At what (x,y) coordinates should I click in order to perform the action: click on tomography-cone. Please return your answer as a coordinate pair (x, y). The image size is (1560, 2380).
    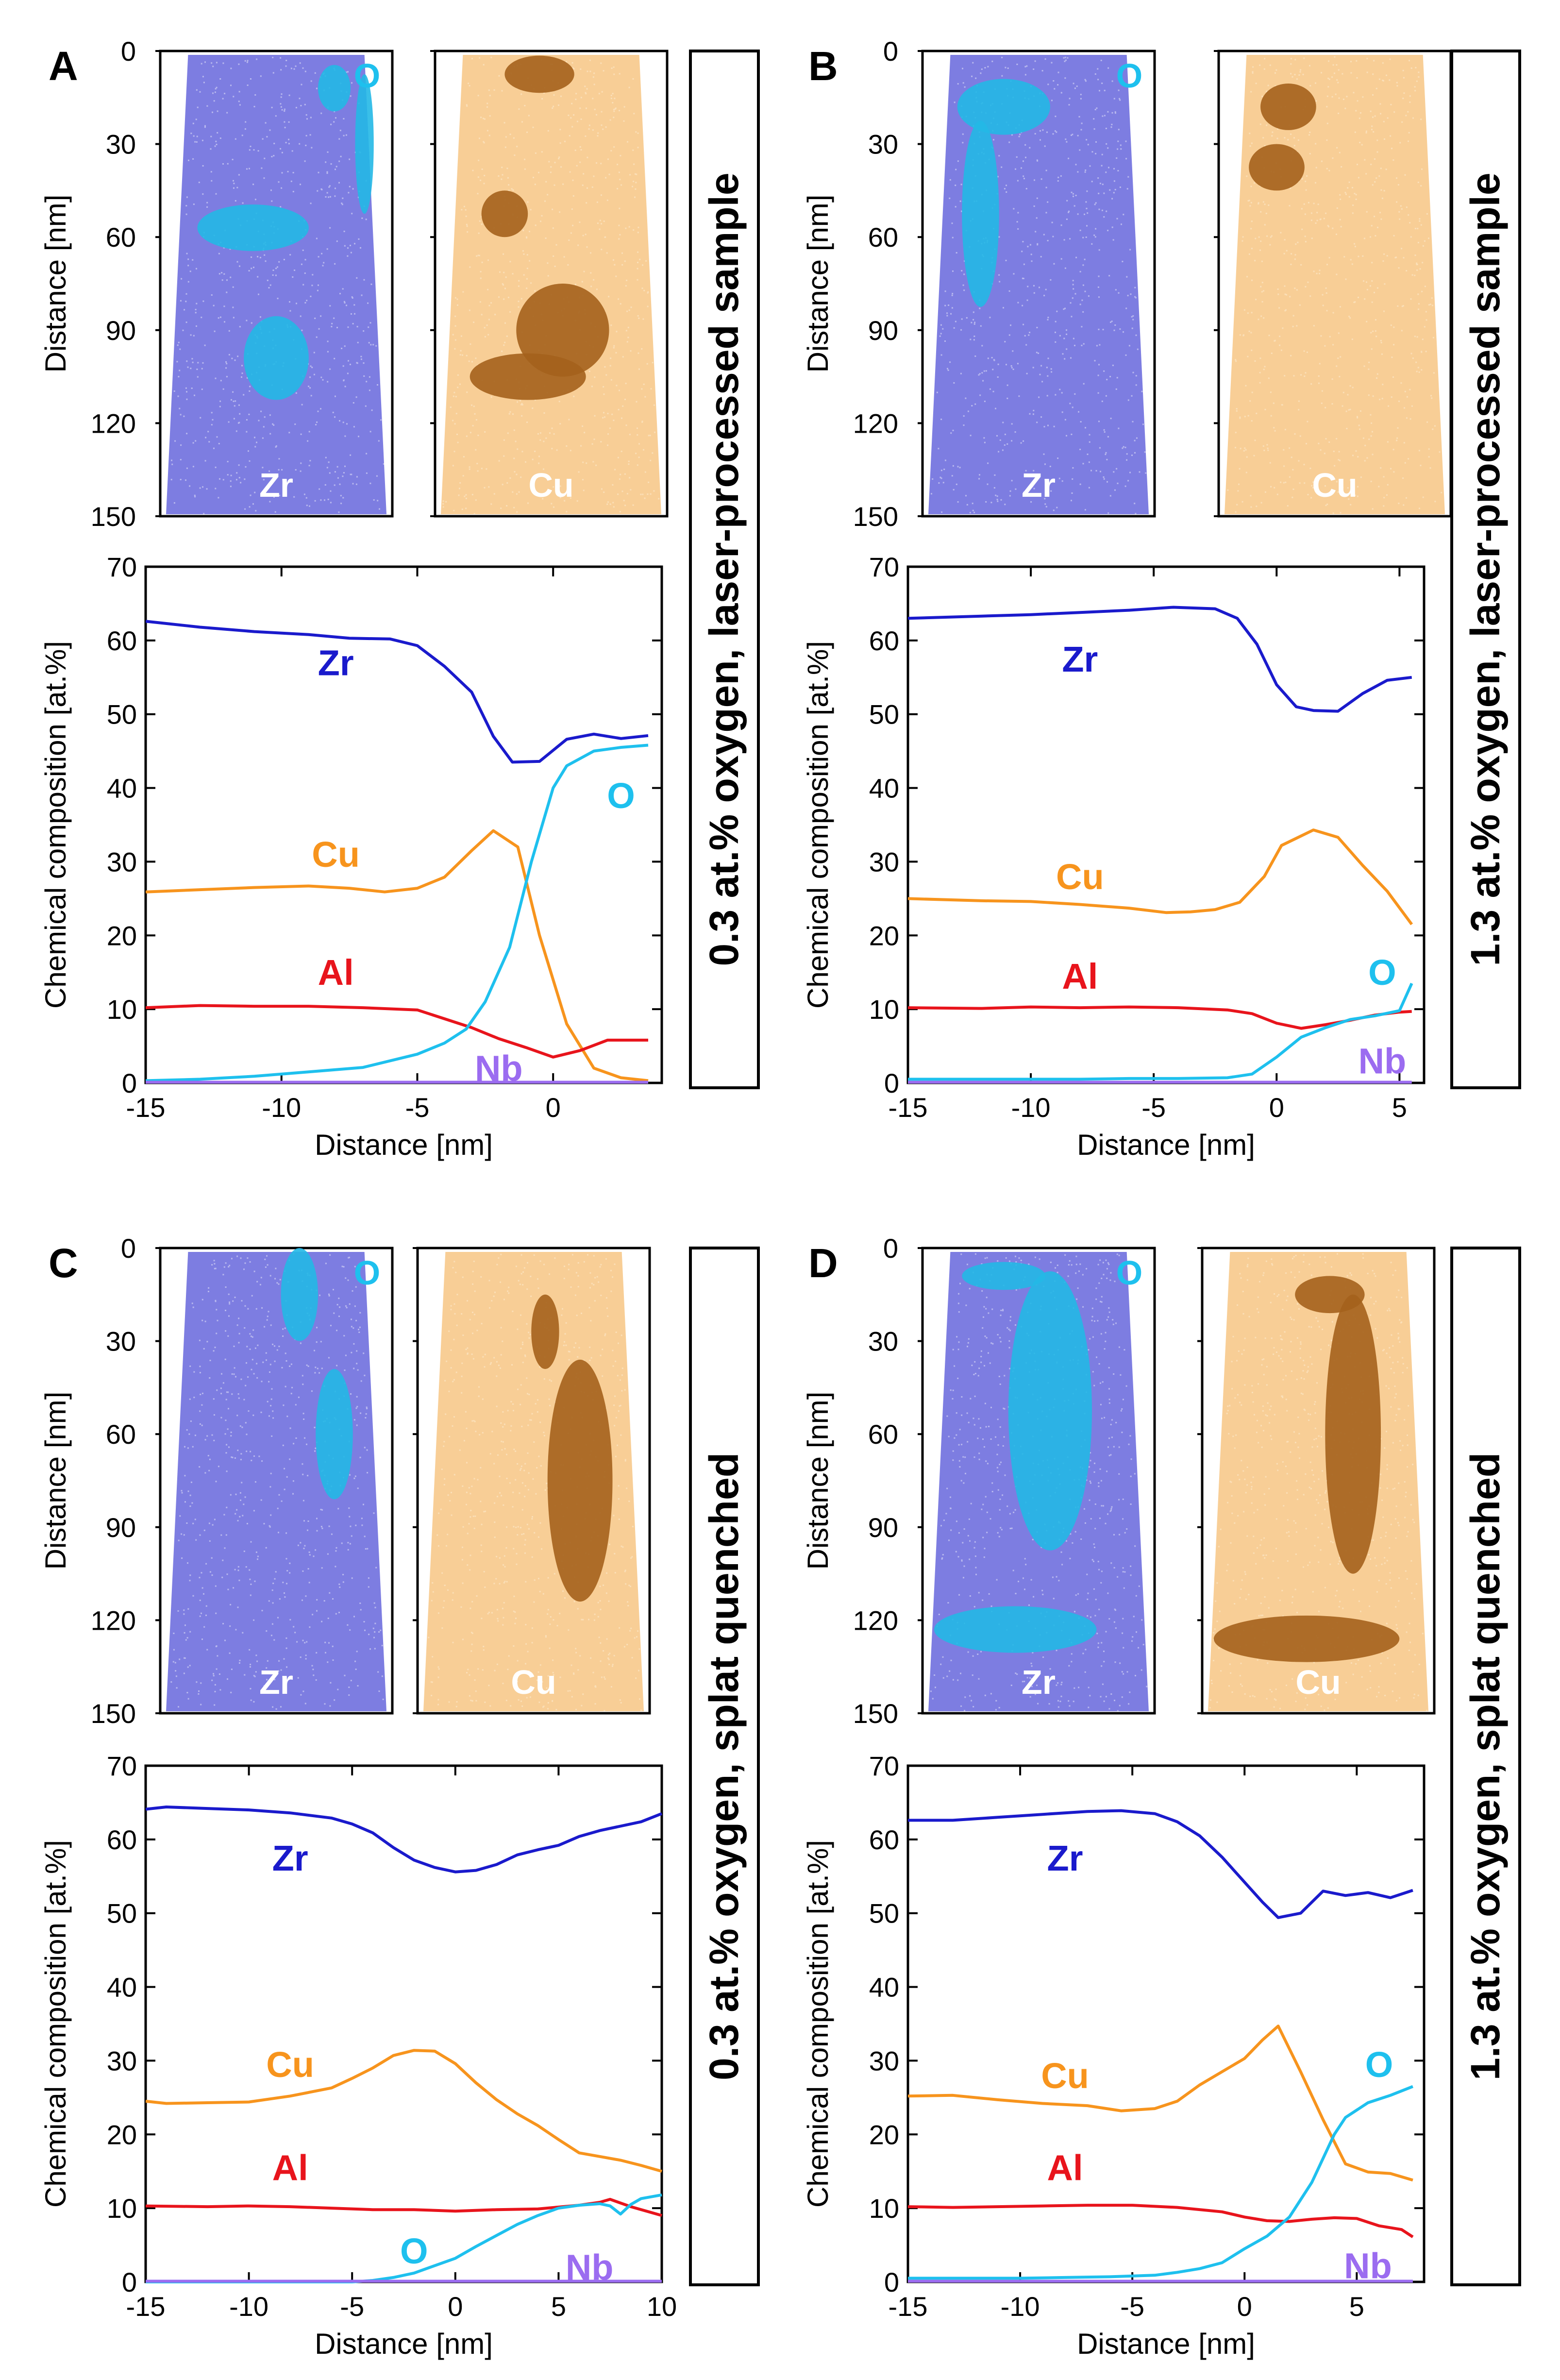
    Looking at the image, I should click on (551, 284).